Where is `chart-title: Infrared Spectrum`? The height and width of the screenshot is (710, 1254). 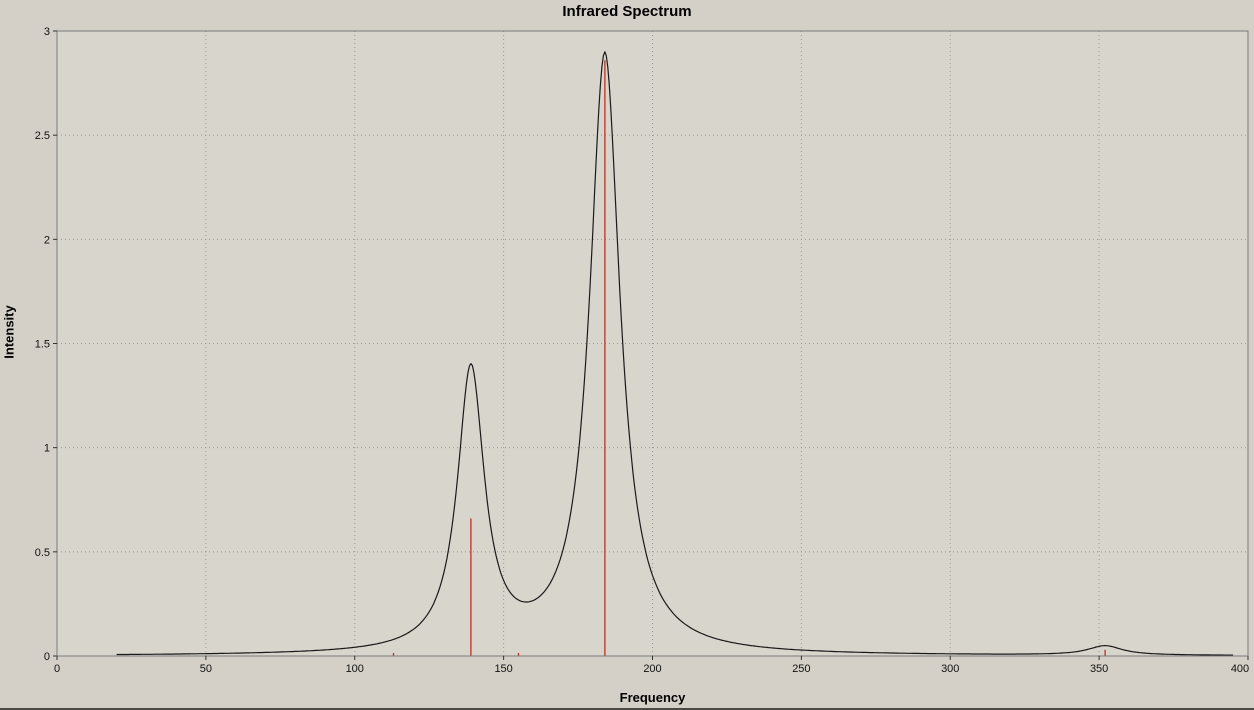
chart-title: Infrared Spectrum is located at coordinates (627, 11).